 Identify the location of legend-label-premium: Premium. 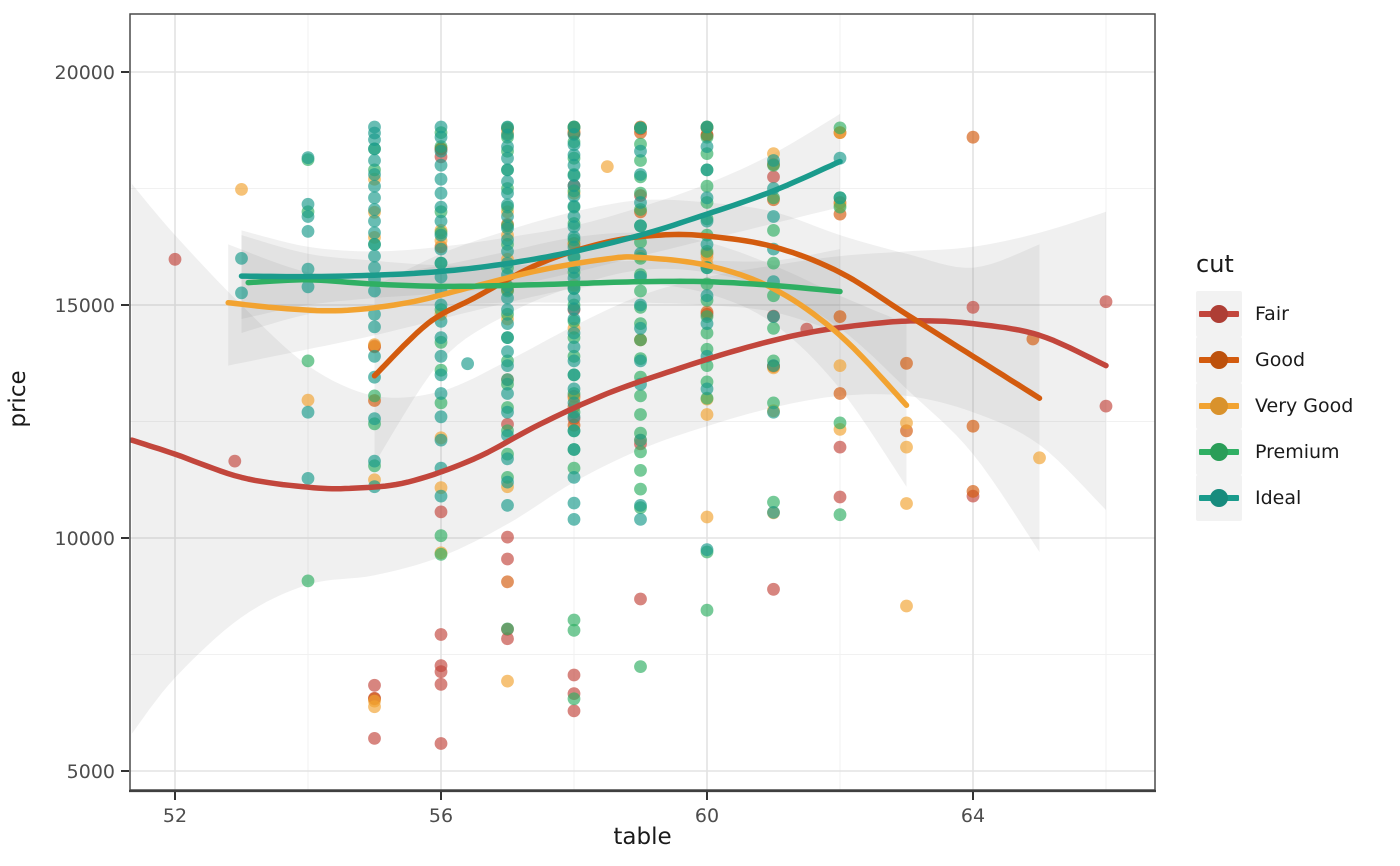
(1297, 452).